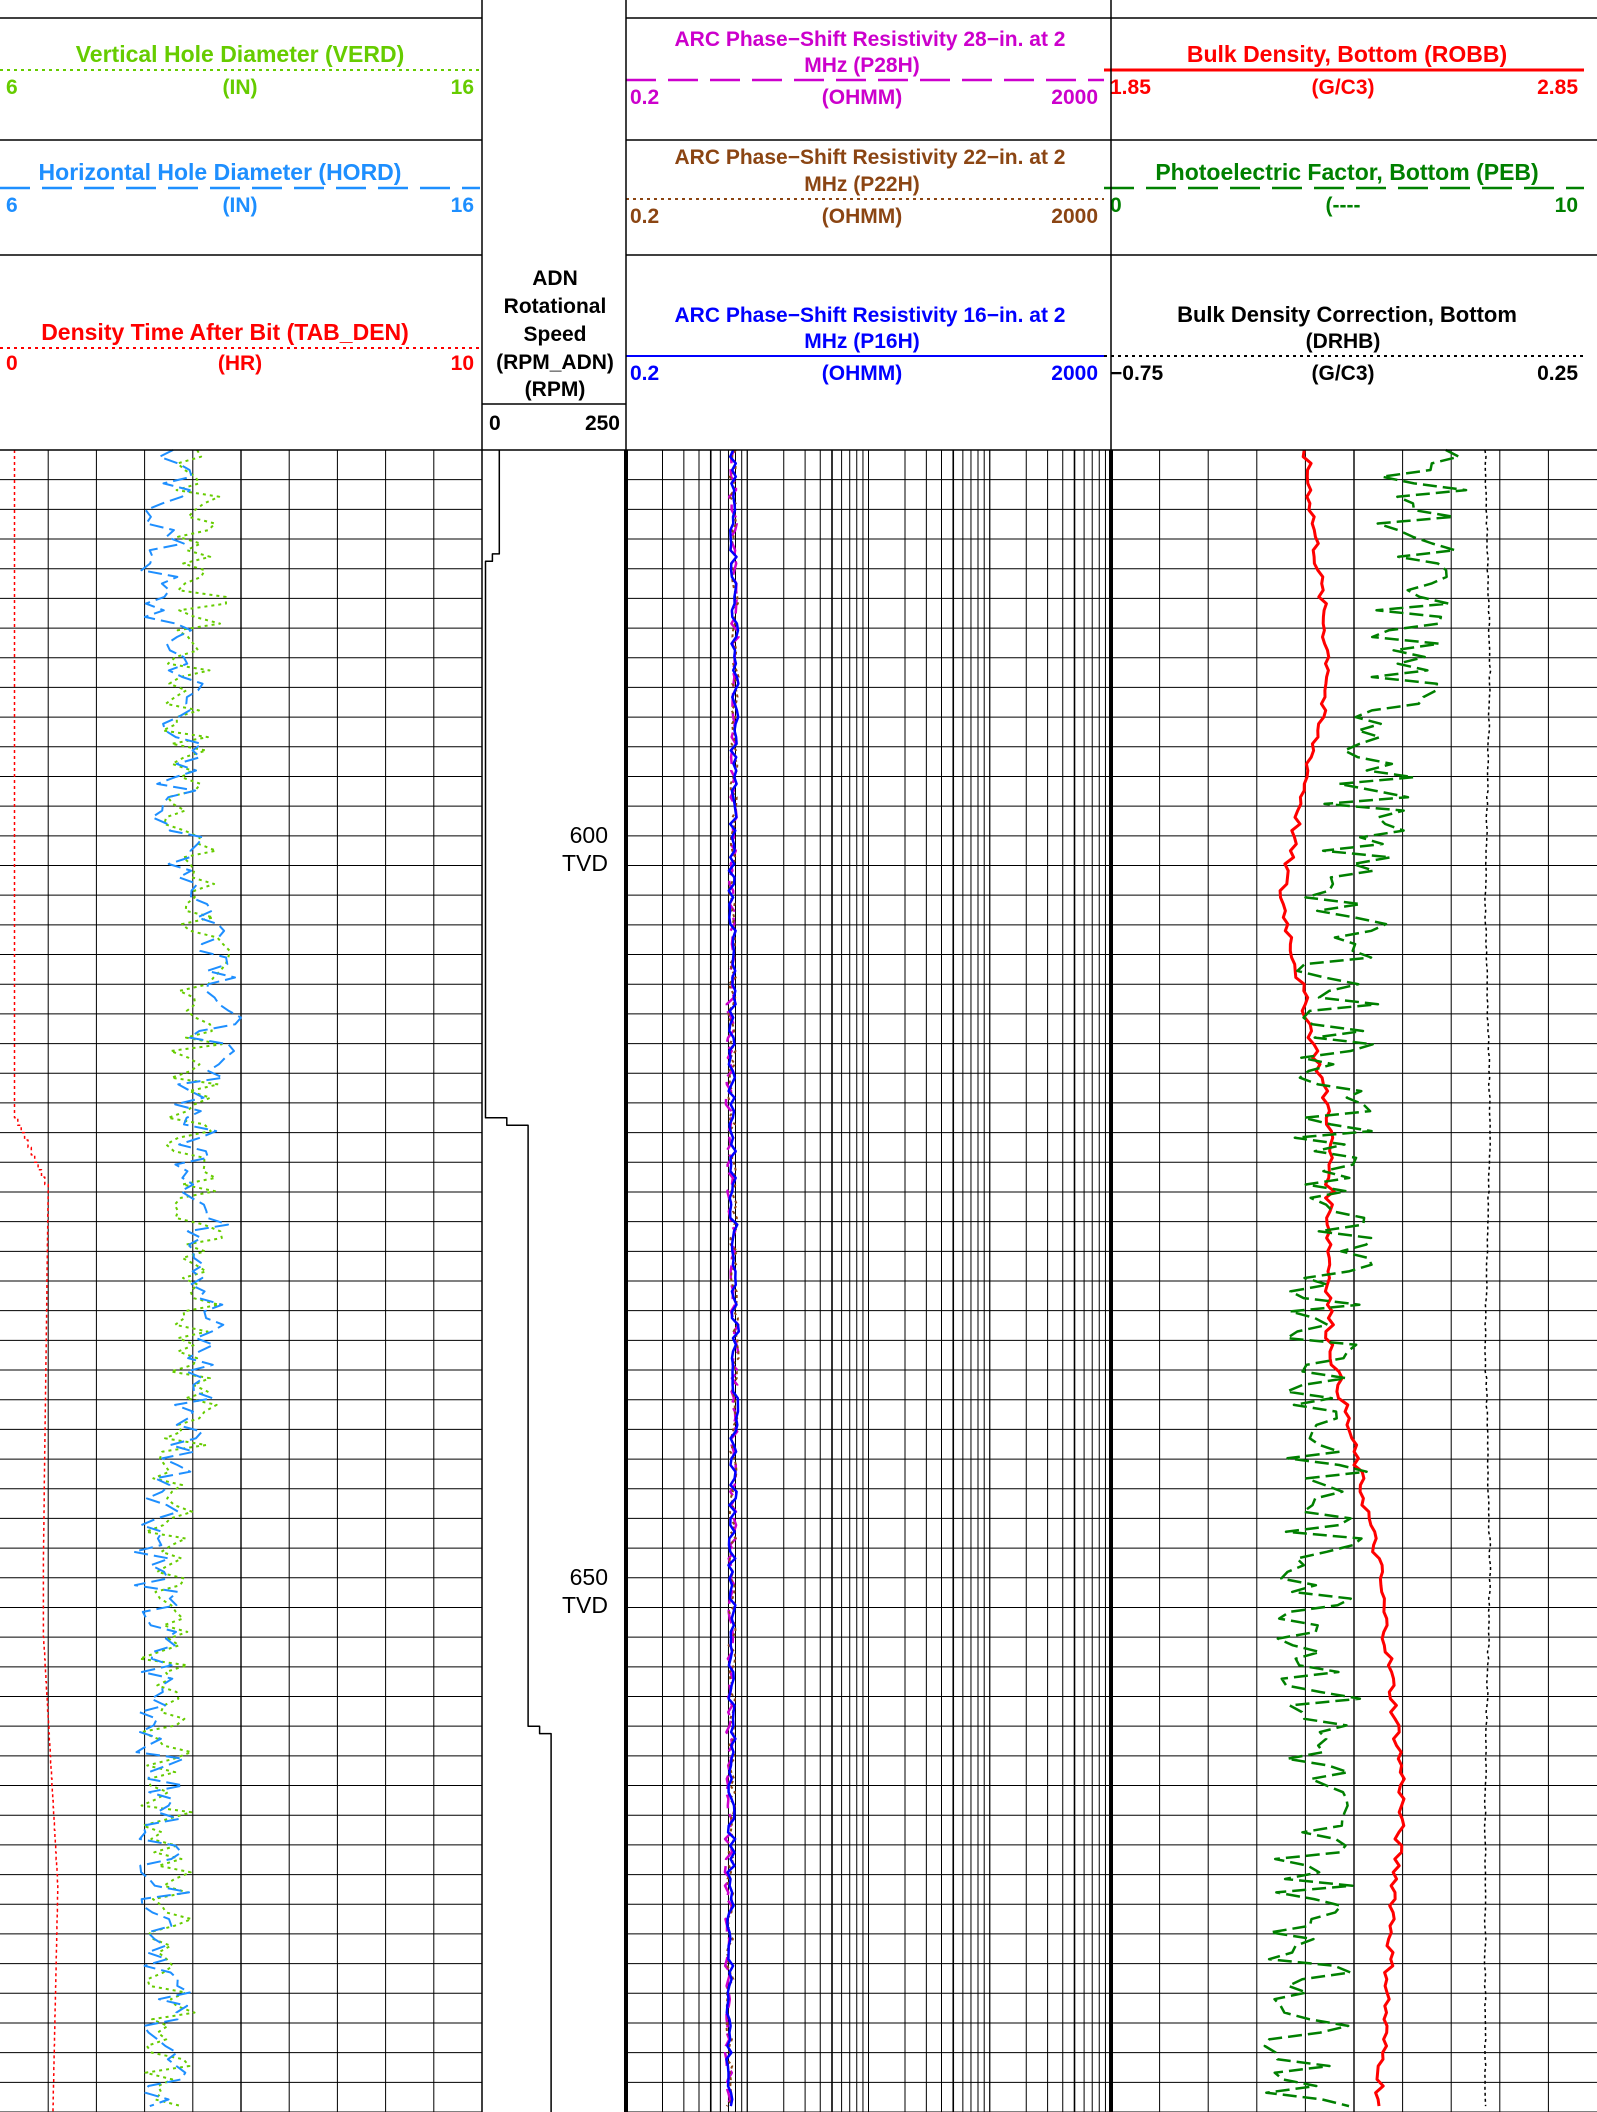 Image resolution: width=1597 pixels, height=2112 pixels. What do you see at coordinates (555, 306) in the screenshot?
I see `legend-rpm-title-2: Rotational` at bounding box center [555, 306].